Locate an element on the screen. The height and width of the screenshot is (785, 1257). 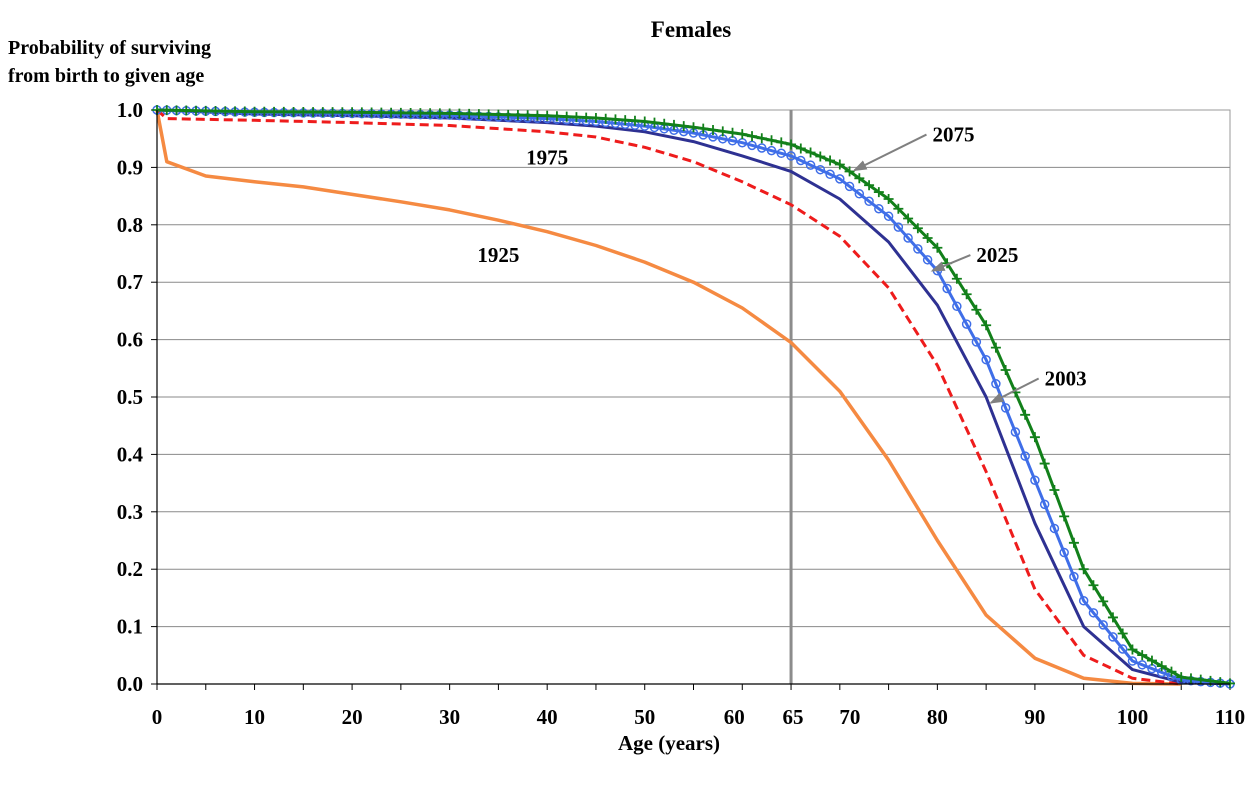
annotation-label-2075: 2075 is located at coordinates (953, 135).